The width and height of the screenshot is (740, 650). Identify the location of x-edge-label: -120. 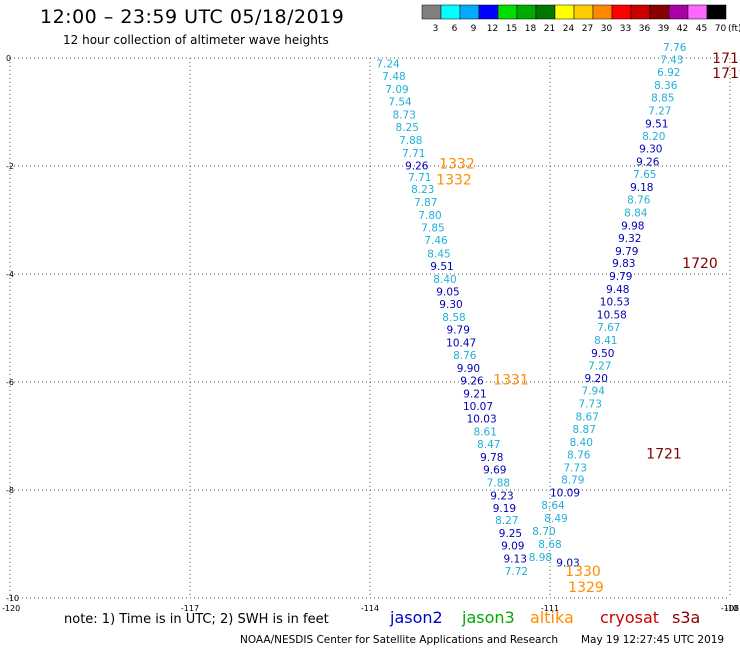
(11, 608).